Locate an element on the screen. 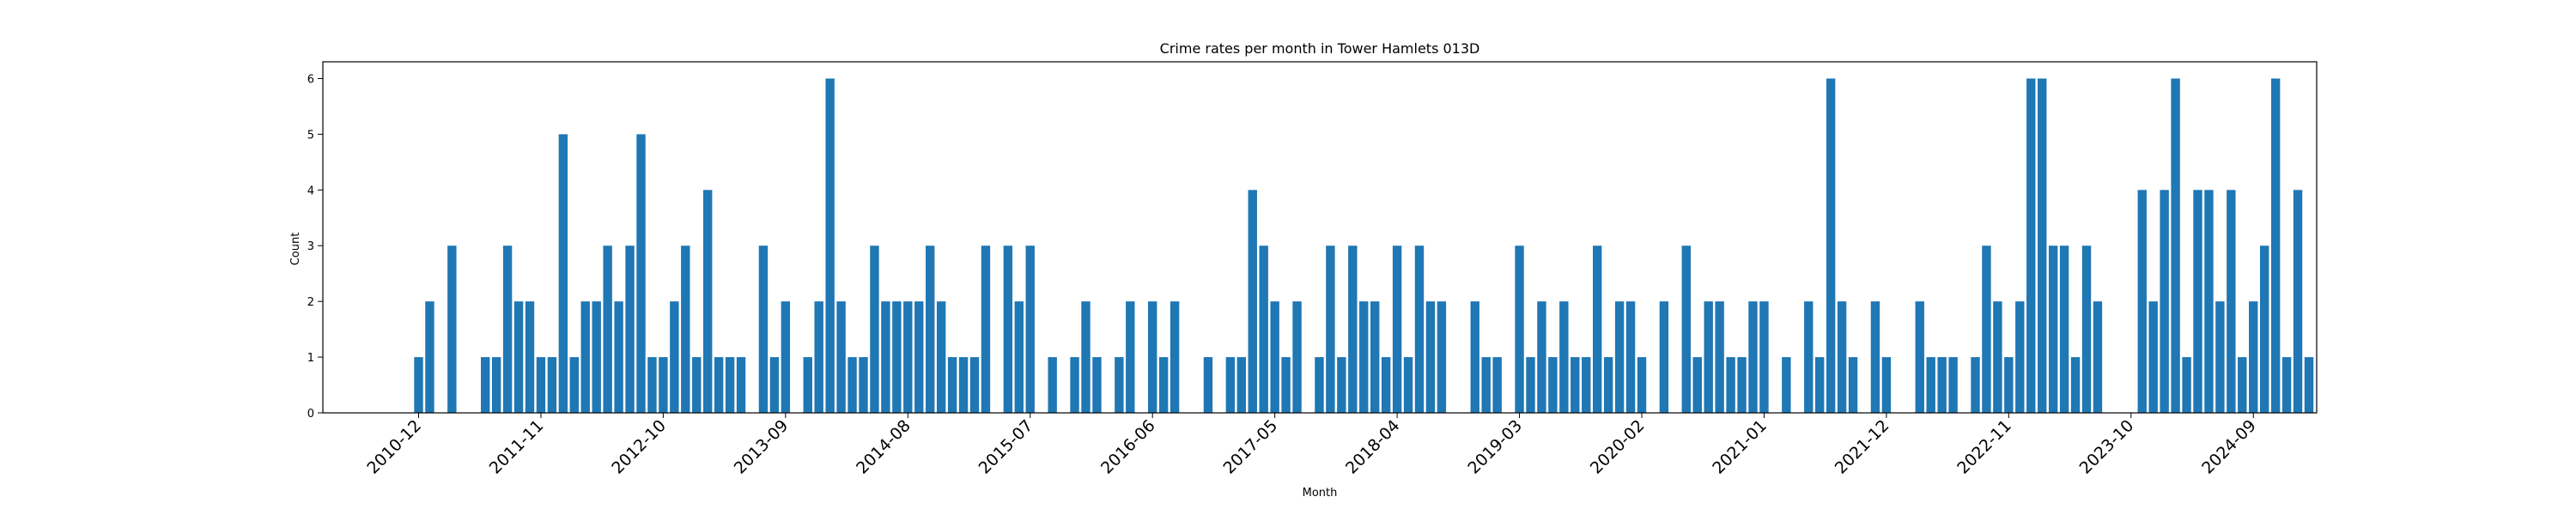  x-axis-title: Month is located at coordinates (1320, 493).